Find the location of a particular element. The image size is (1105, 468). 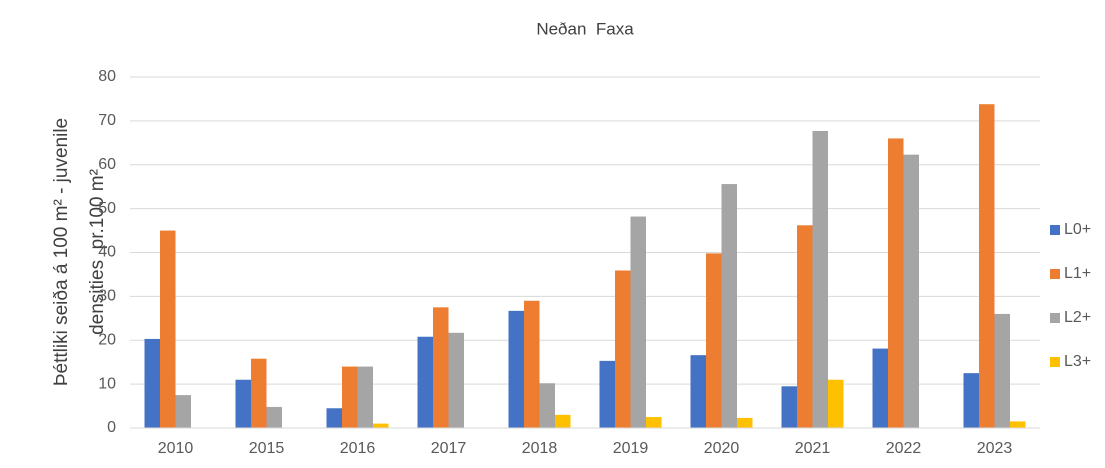

y-tick-label: 30 is located at coordinates (107, 296).